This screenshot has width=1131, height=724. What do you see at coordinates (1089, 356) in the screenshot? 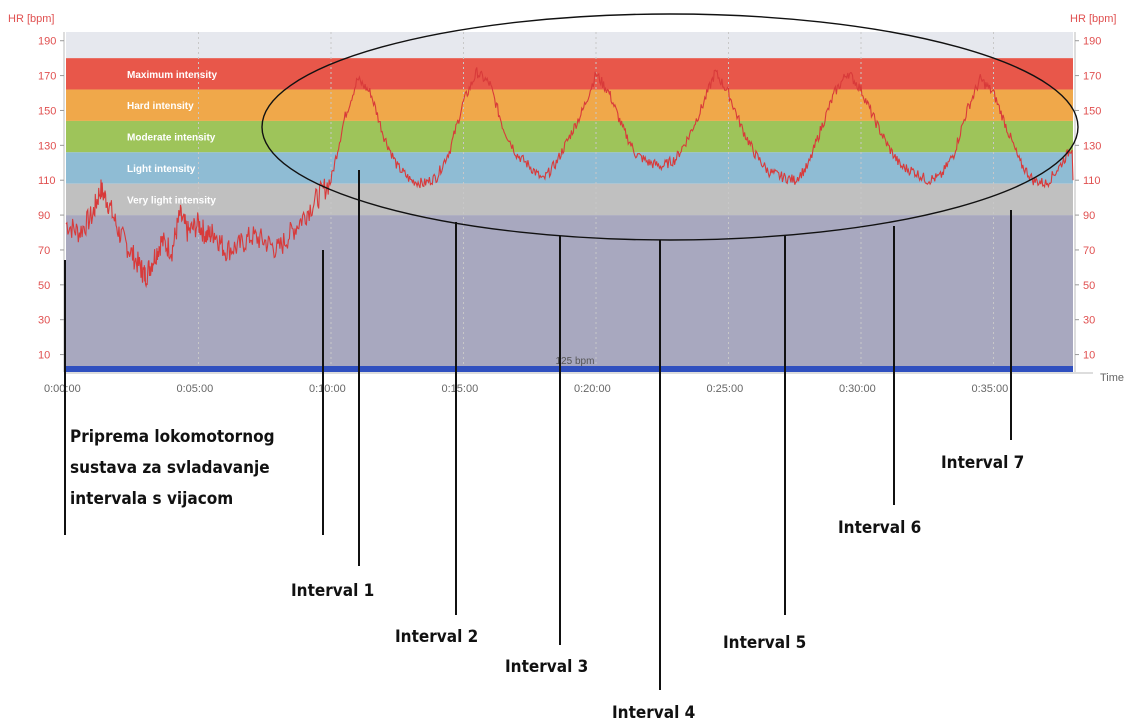
I see `y-tick-label-right-10: 10` at bounding box center [1089, 356].